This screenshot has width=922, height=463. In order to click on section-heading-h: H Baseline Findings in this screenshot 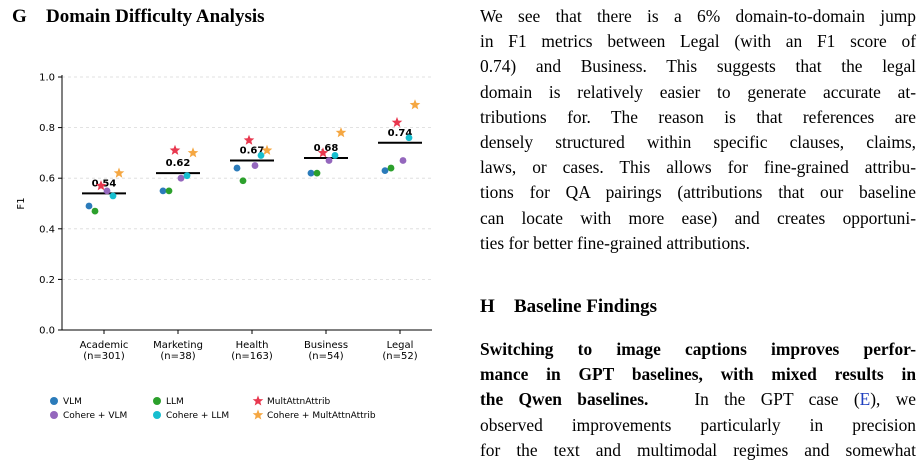, I will do `click(568, 307)`.